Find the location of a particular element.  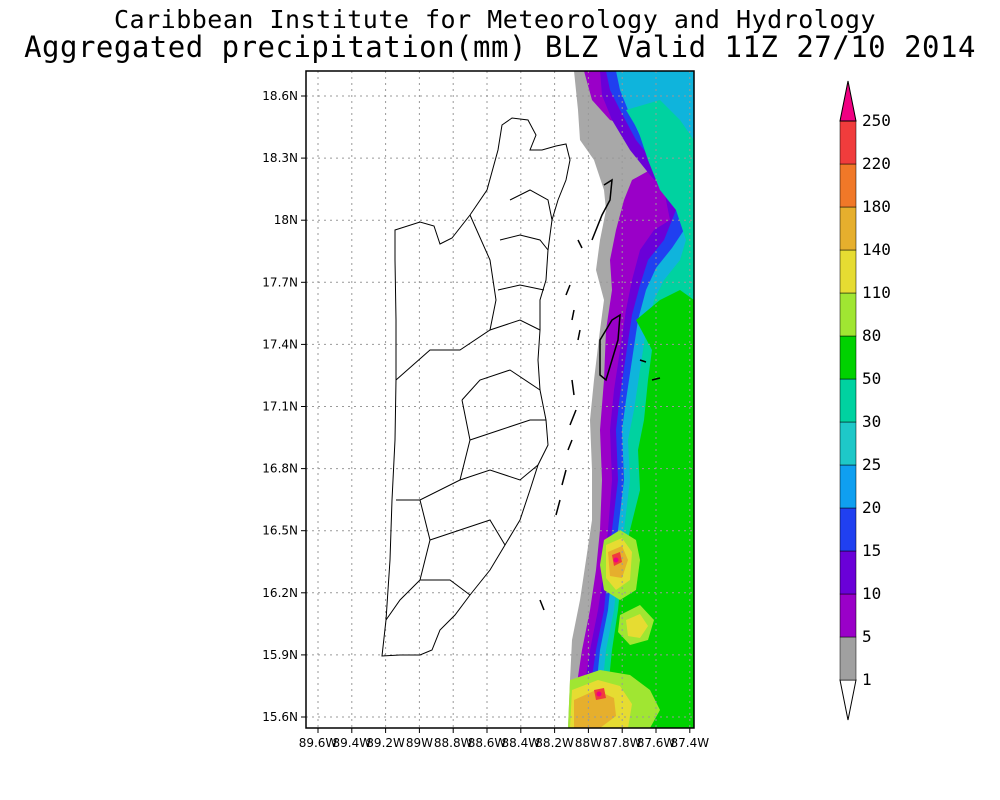

colorbar-min-triangle is located at coordinates (848, 700).